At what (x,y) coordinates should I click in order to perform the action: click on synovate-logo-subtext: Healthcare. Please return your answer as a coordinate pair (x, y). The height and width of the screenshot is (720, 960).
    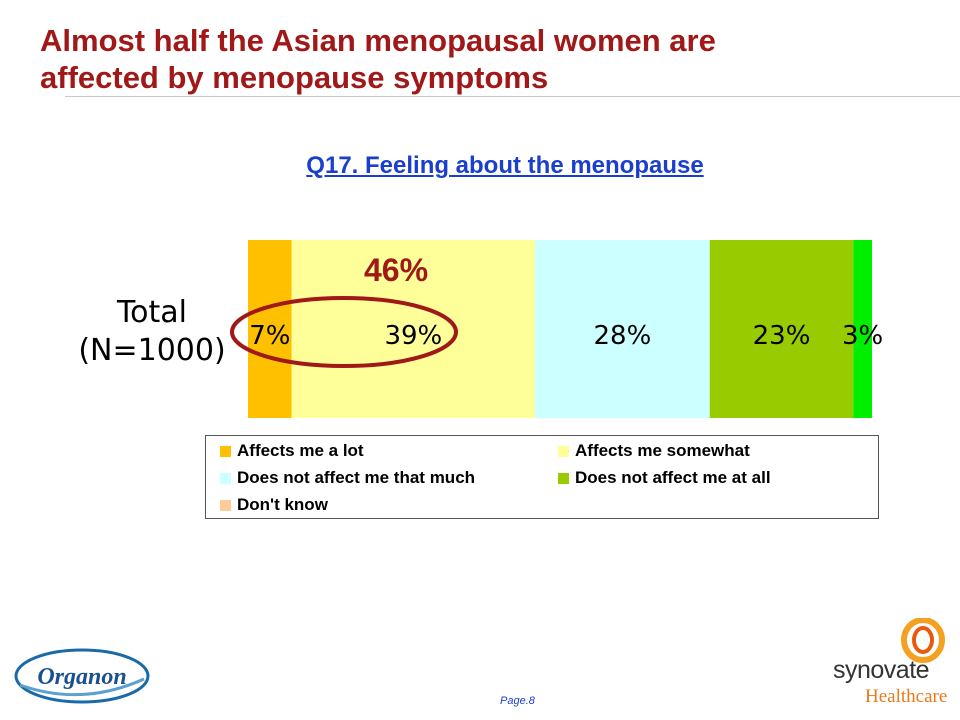
    Looking at the image, I should click on (906, 696).